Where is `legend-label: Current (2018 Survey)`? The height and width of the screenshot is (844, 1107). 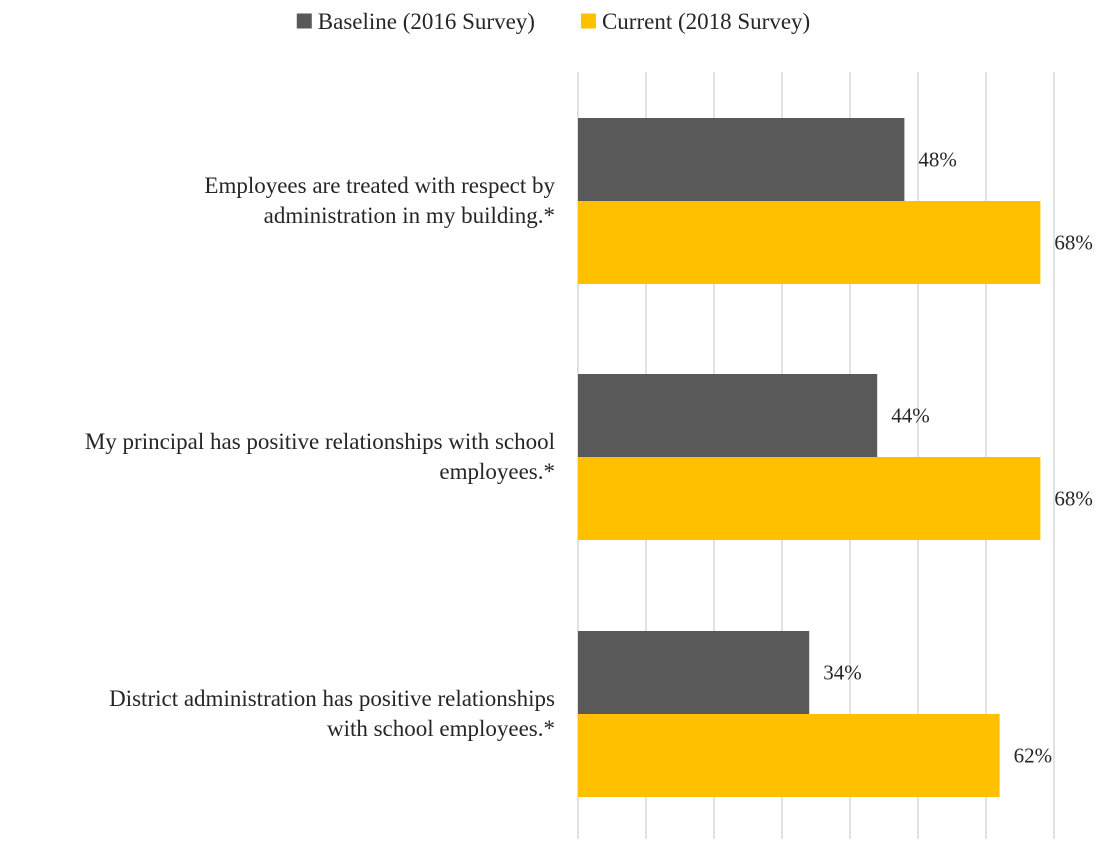
legend-label: Current (2018 Survey) is located at coordinates (706, 21).